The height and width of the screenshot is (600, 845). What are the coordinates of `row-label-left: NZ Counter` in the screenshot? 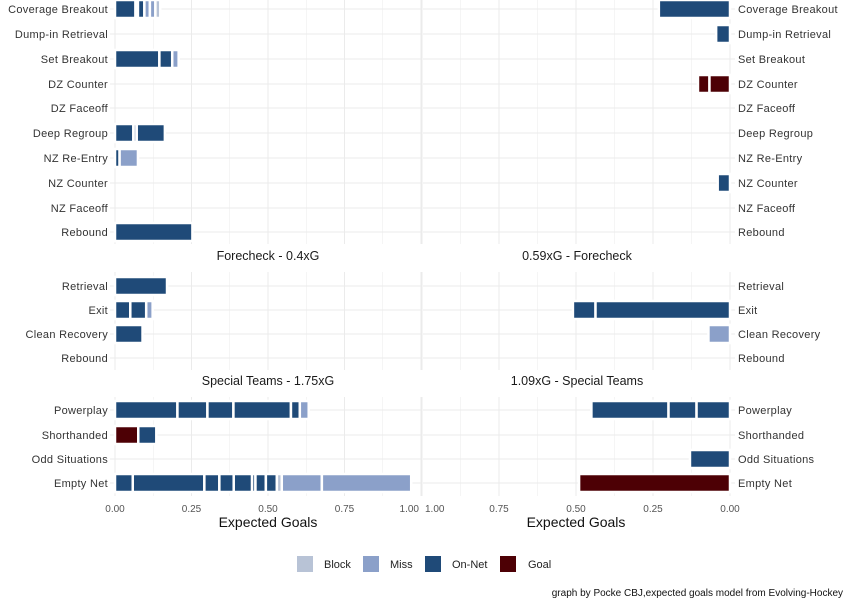 It's located at (78, 184).